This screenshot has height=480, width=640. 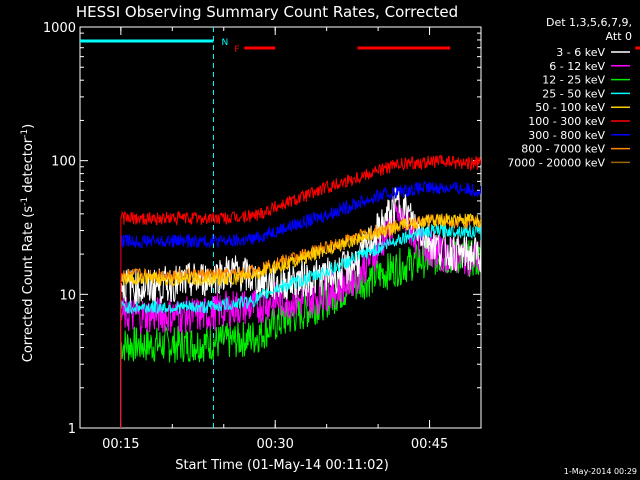 I want to click on legend-label: 300 - 800 keV, so click(x=566, y=135).